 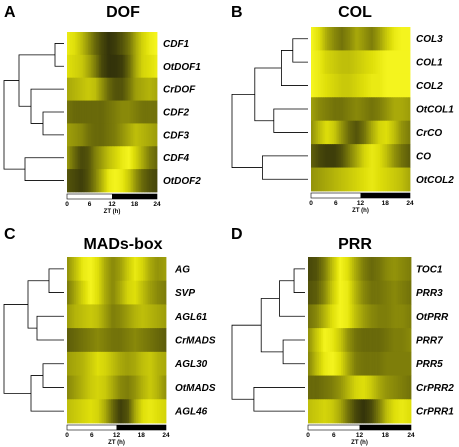 What do you see at coordinates (386, 435) in the screenshot?
I see `panel-d-tick: 18` at bounding box center [386, 435].